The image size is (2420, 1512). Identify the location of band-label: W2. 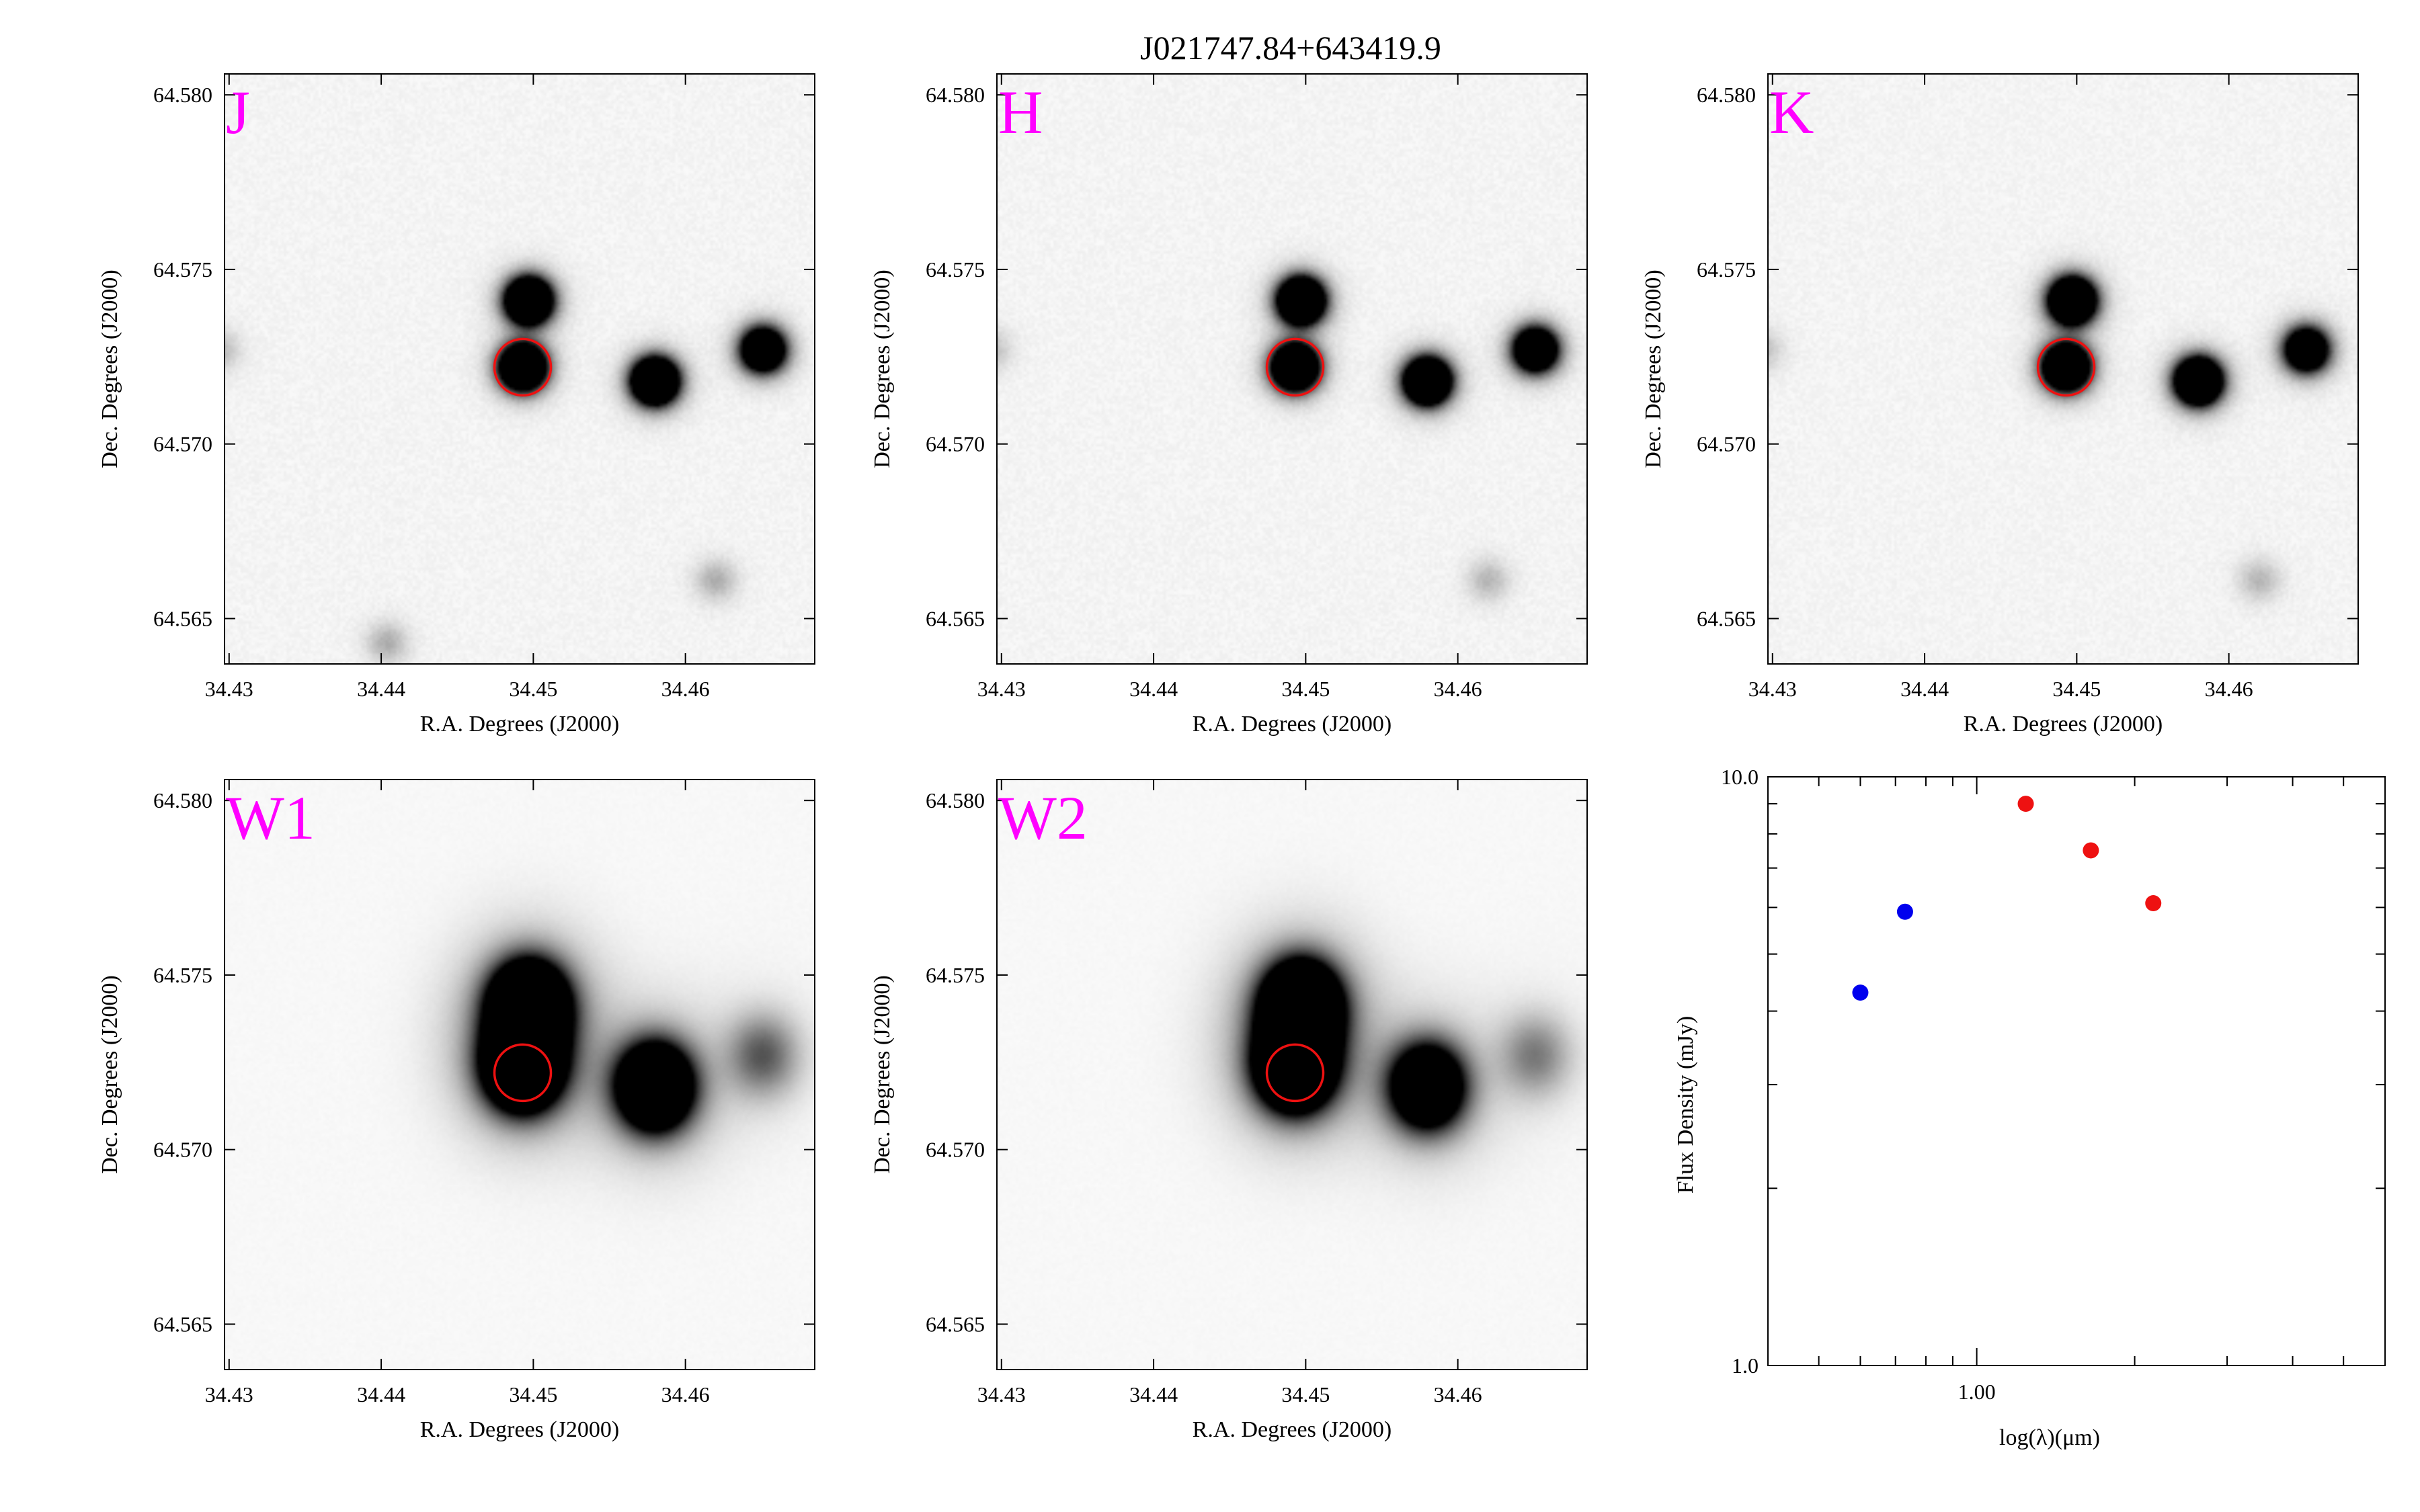
(1043, 818).